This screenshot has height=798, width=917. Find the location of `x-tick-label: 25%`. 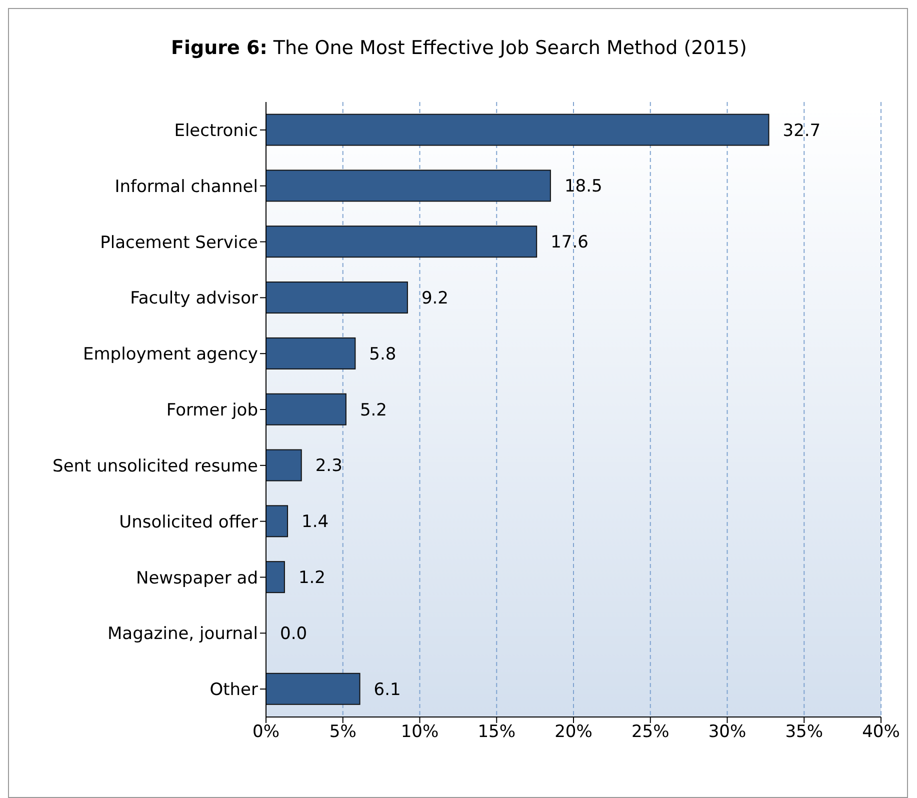

x-tick-label: 25% is located at coordinates (650, 732).